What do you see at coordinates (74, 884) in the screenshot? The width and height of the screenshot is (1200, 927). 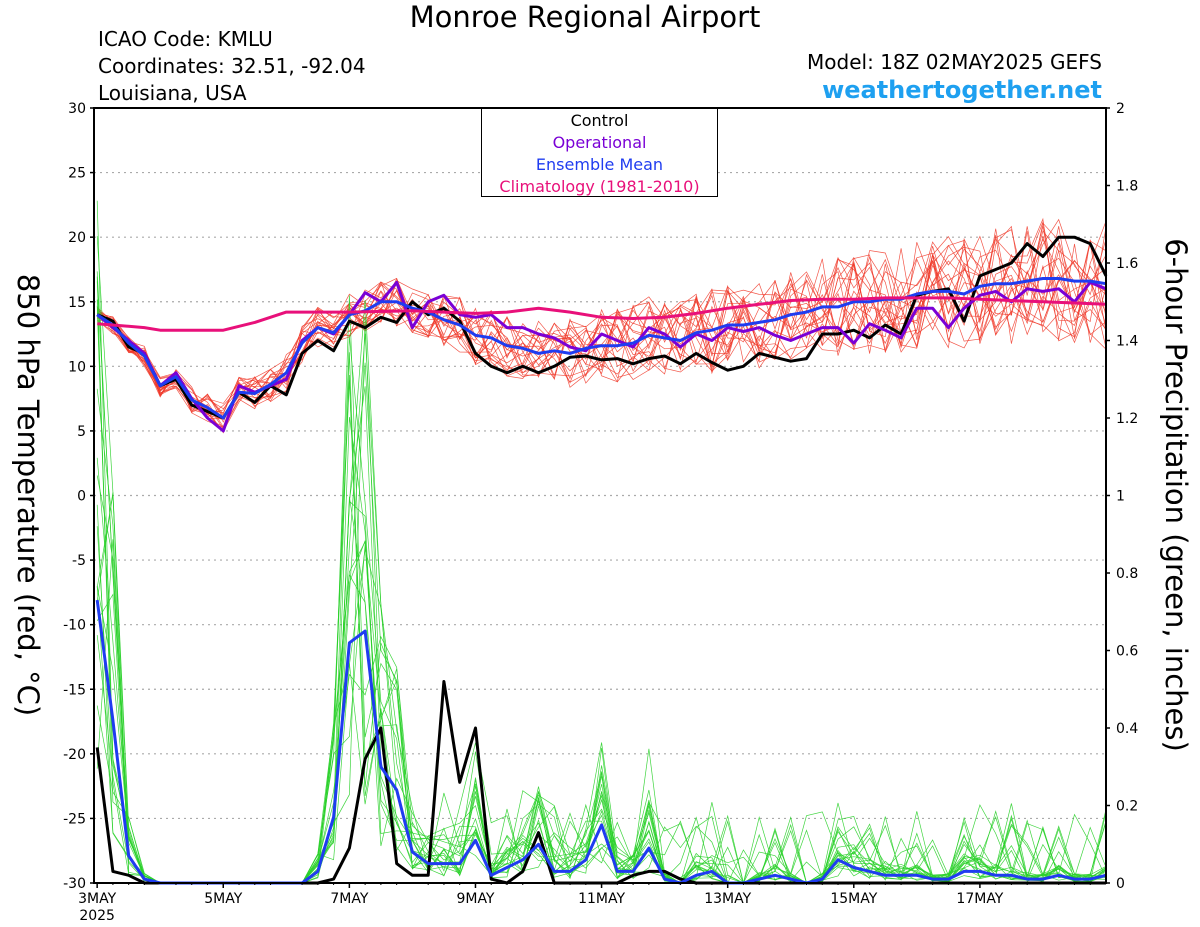 I see `y-tick-label: -30` at bounding box center [74, 884].